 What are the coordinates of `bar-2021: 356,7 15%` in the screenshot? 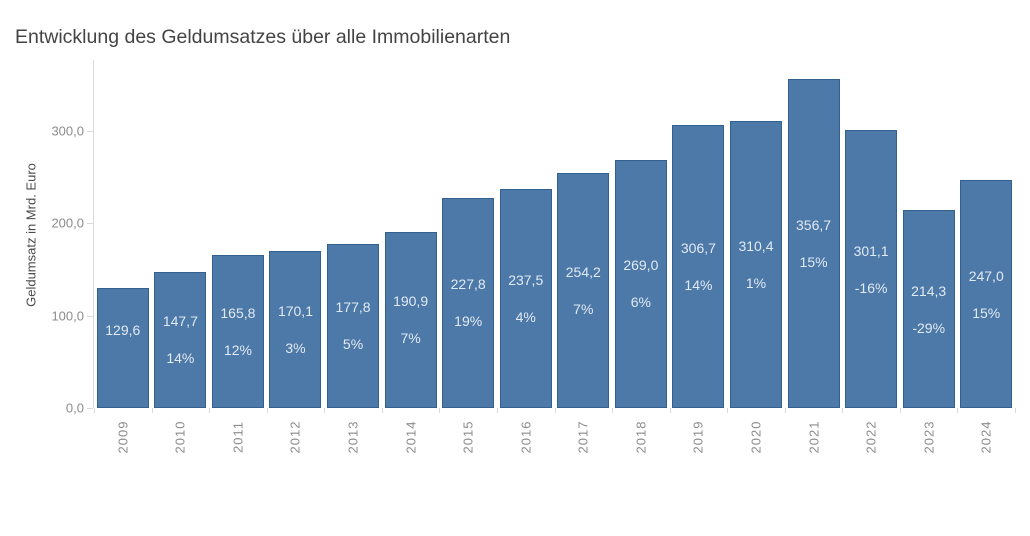 It's located at (813, 243).